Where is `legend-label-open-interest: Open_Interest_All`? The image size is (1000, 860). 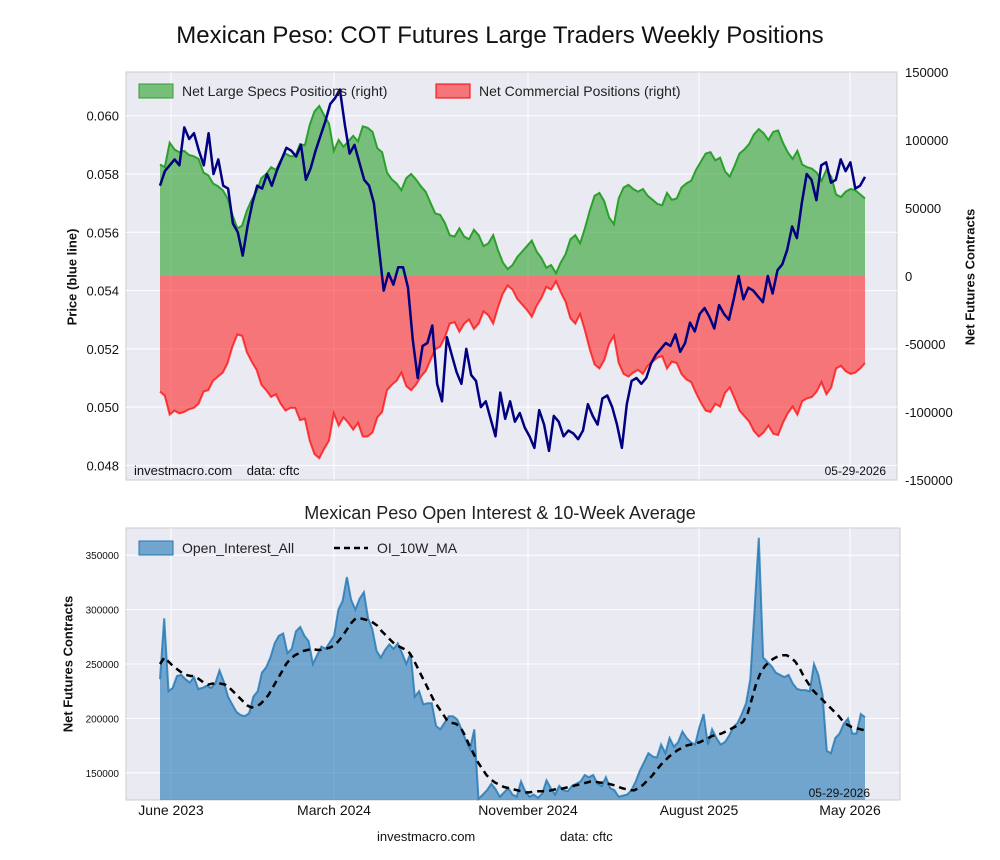
legend-label-open-interest: Open_Interest_All is located at coordinates (238, 548).